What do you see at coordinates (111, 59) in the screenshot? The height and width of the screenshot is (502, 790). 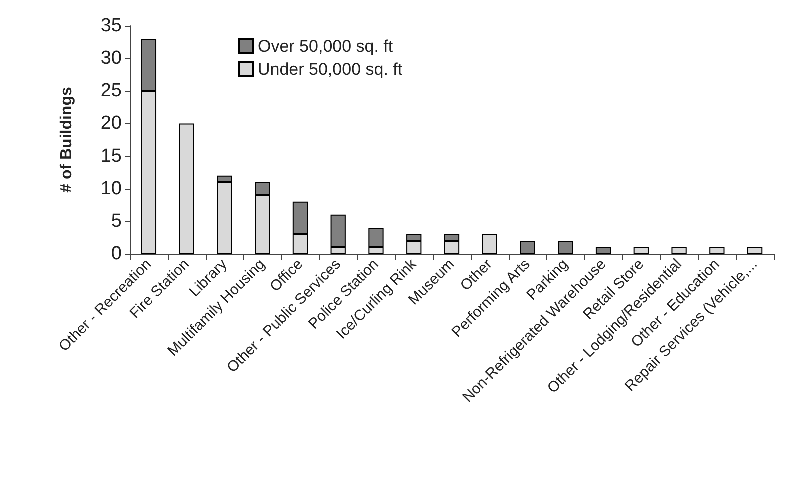 I see `y-tick-label: 30` at bounding box center [111, 59].